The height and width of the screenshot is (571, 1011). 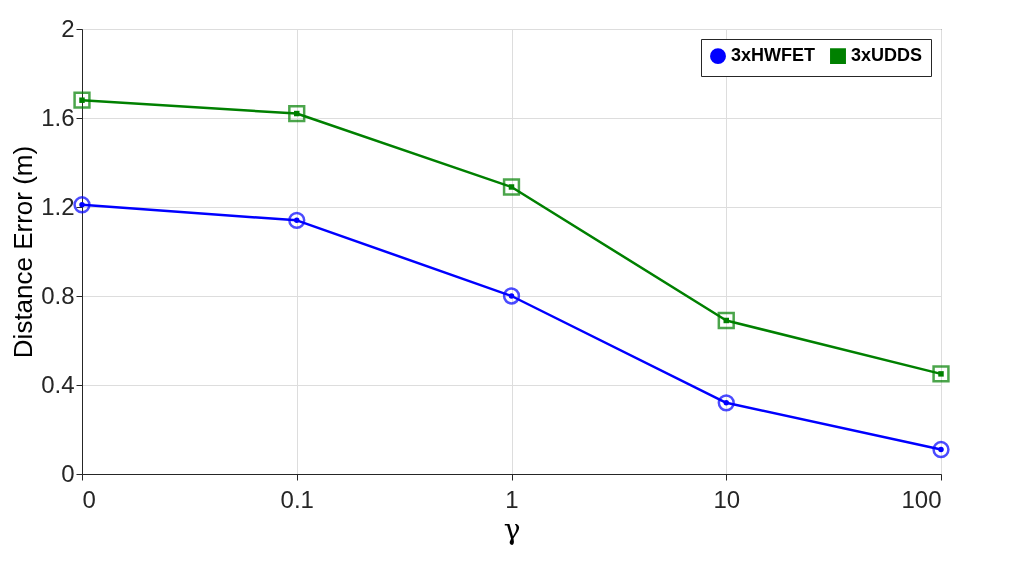 I want to click on x-tick-label: 0.1, so click(x=297, y=499).